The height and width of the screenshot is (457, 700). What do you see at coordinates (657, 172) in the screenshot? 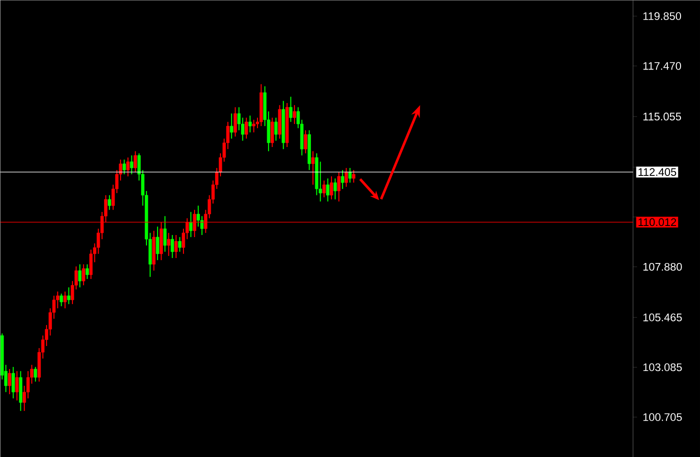
I see `ref-line-label: 112.405` at bounding box center [657, 172].